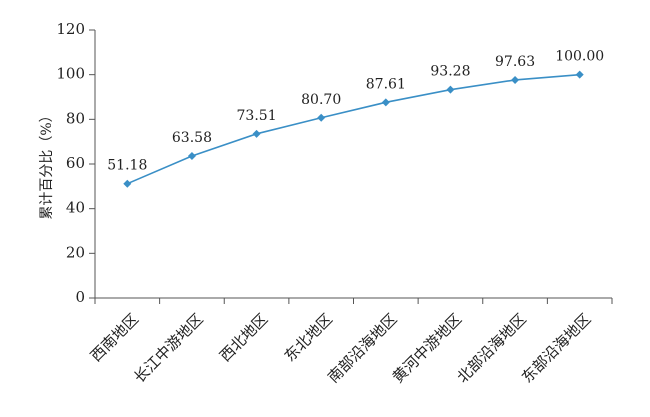  I want to click on y-axis: 0 20 40 60 80 100 120, so click(76, 163).